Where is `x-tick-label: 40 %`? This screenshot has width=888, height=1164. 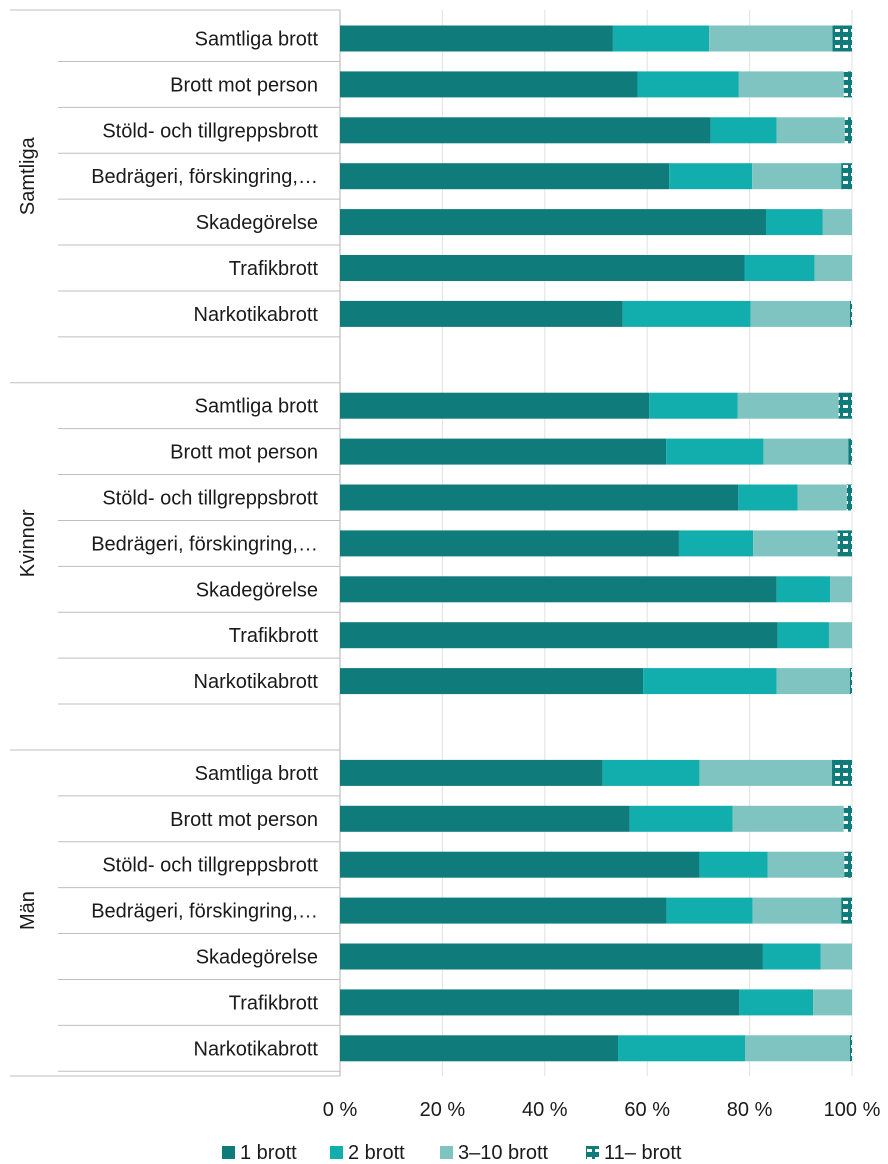
x-tick-label: 40 % is located at coordinates (545, 1110).